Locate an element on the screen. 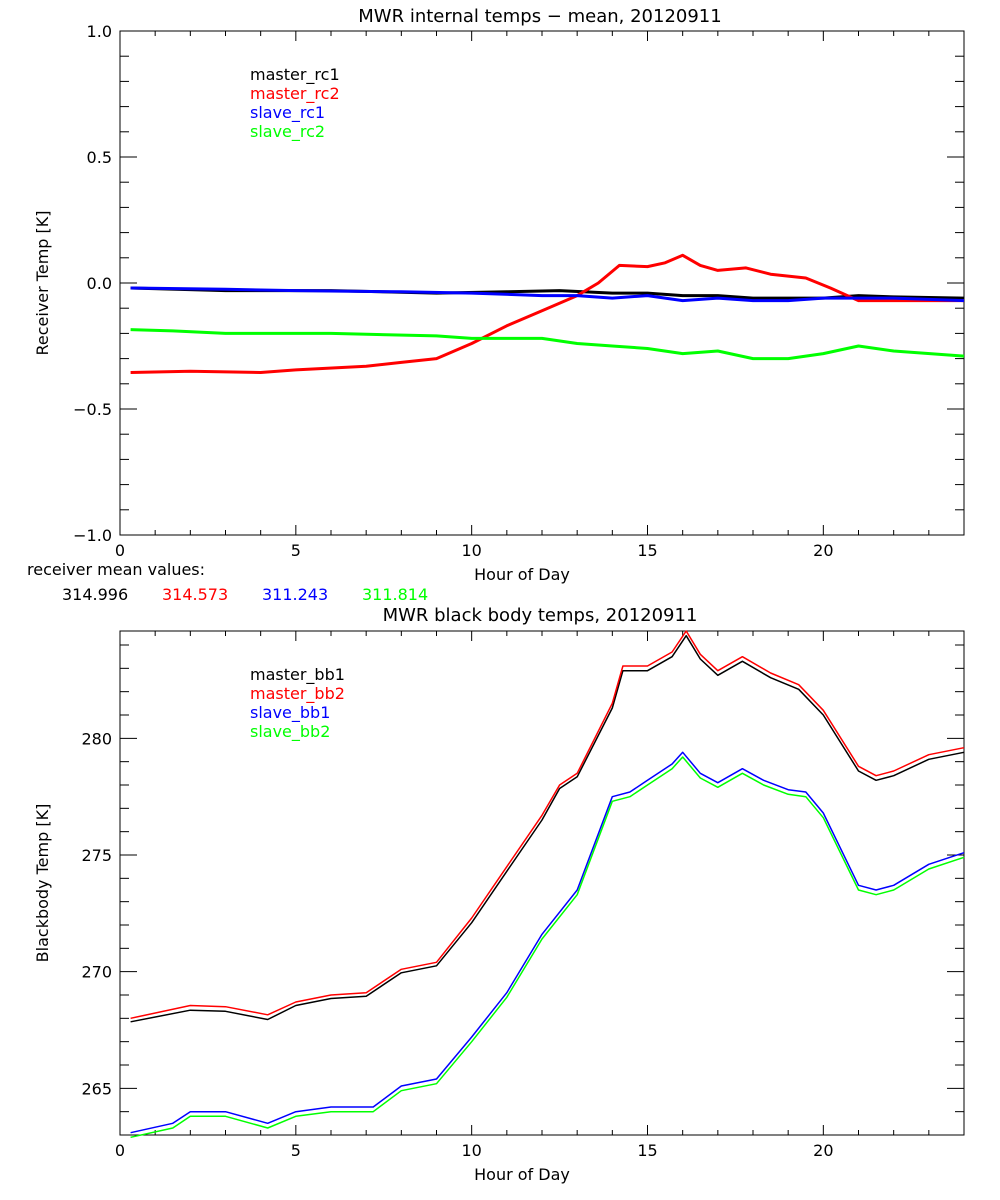  plot1-y-tick-label: −0.5 is located at coordinates (92, 409).